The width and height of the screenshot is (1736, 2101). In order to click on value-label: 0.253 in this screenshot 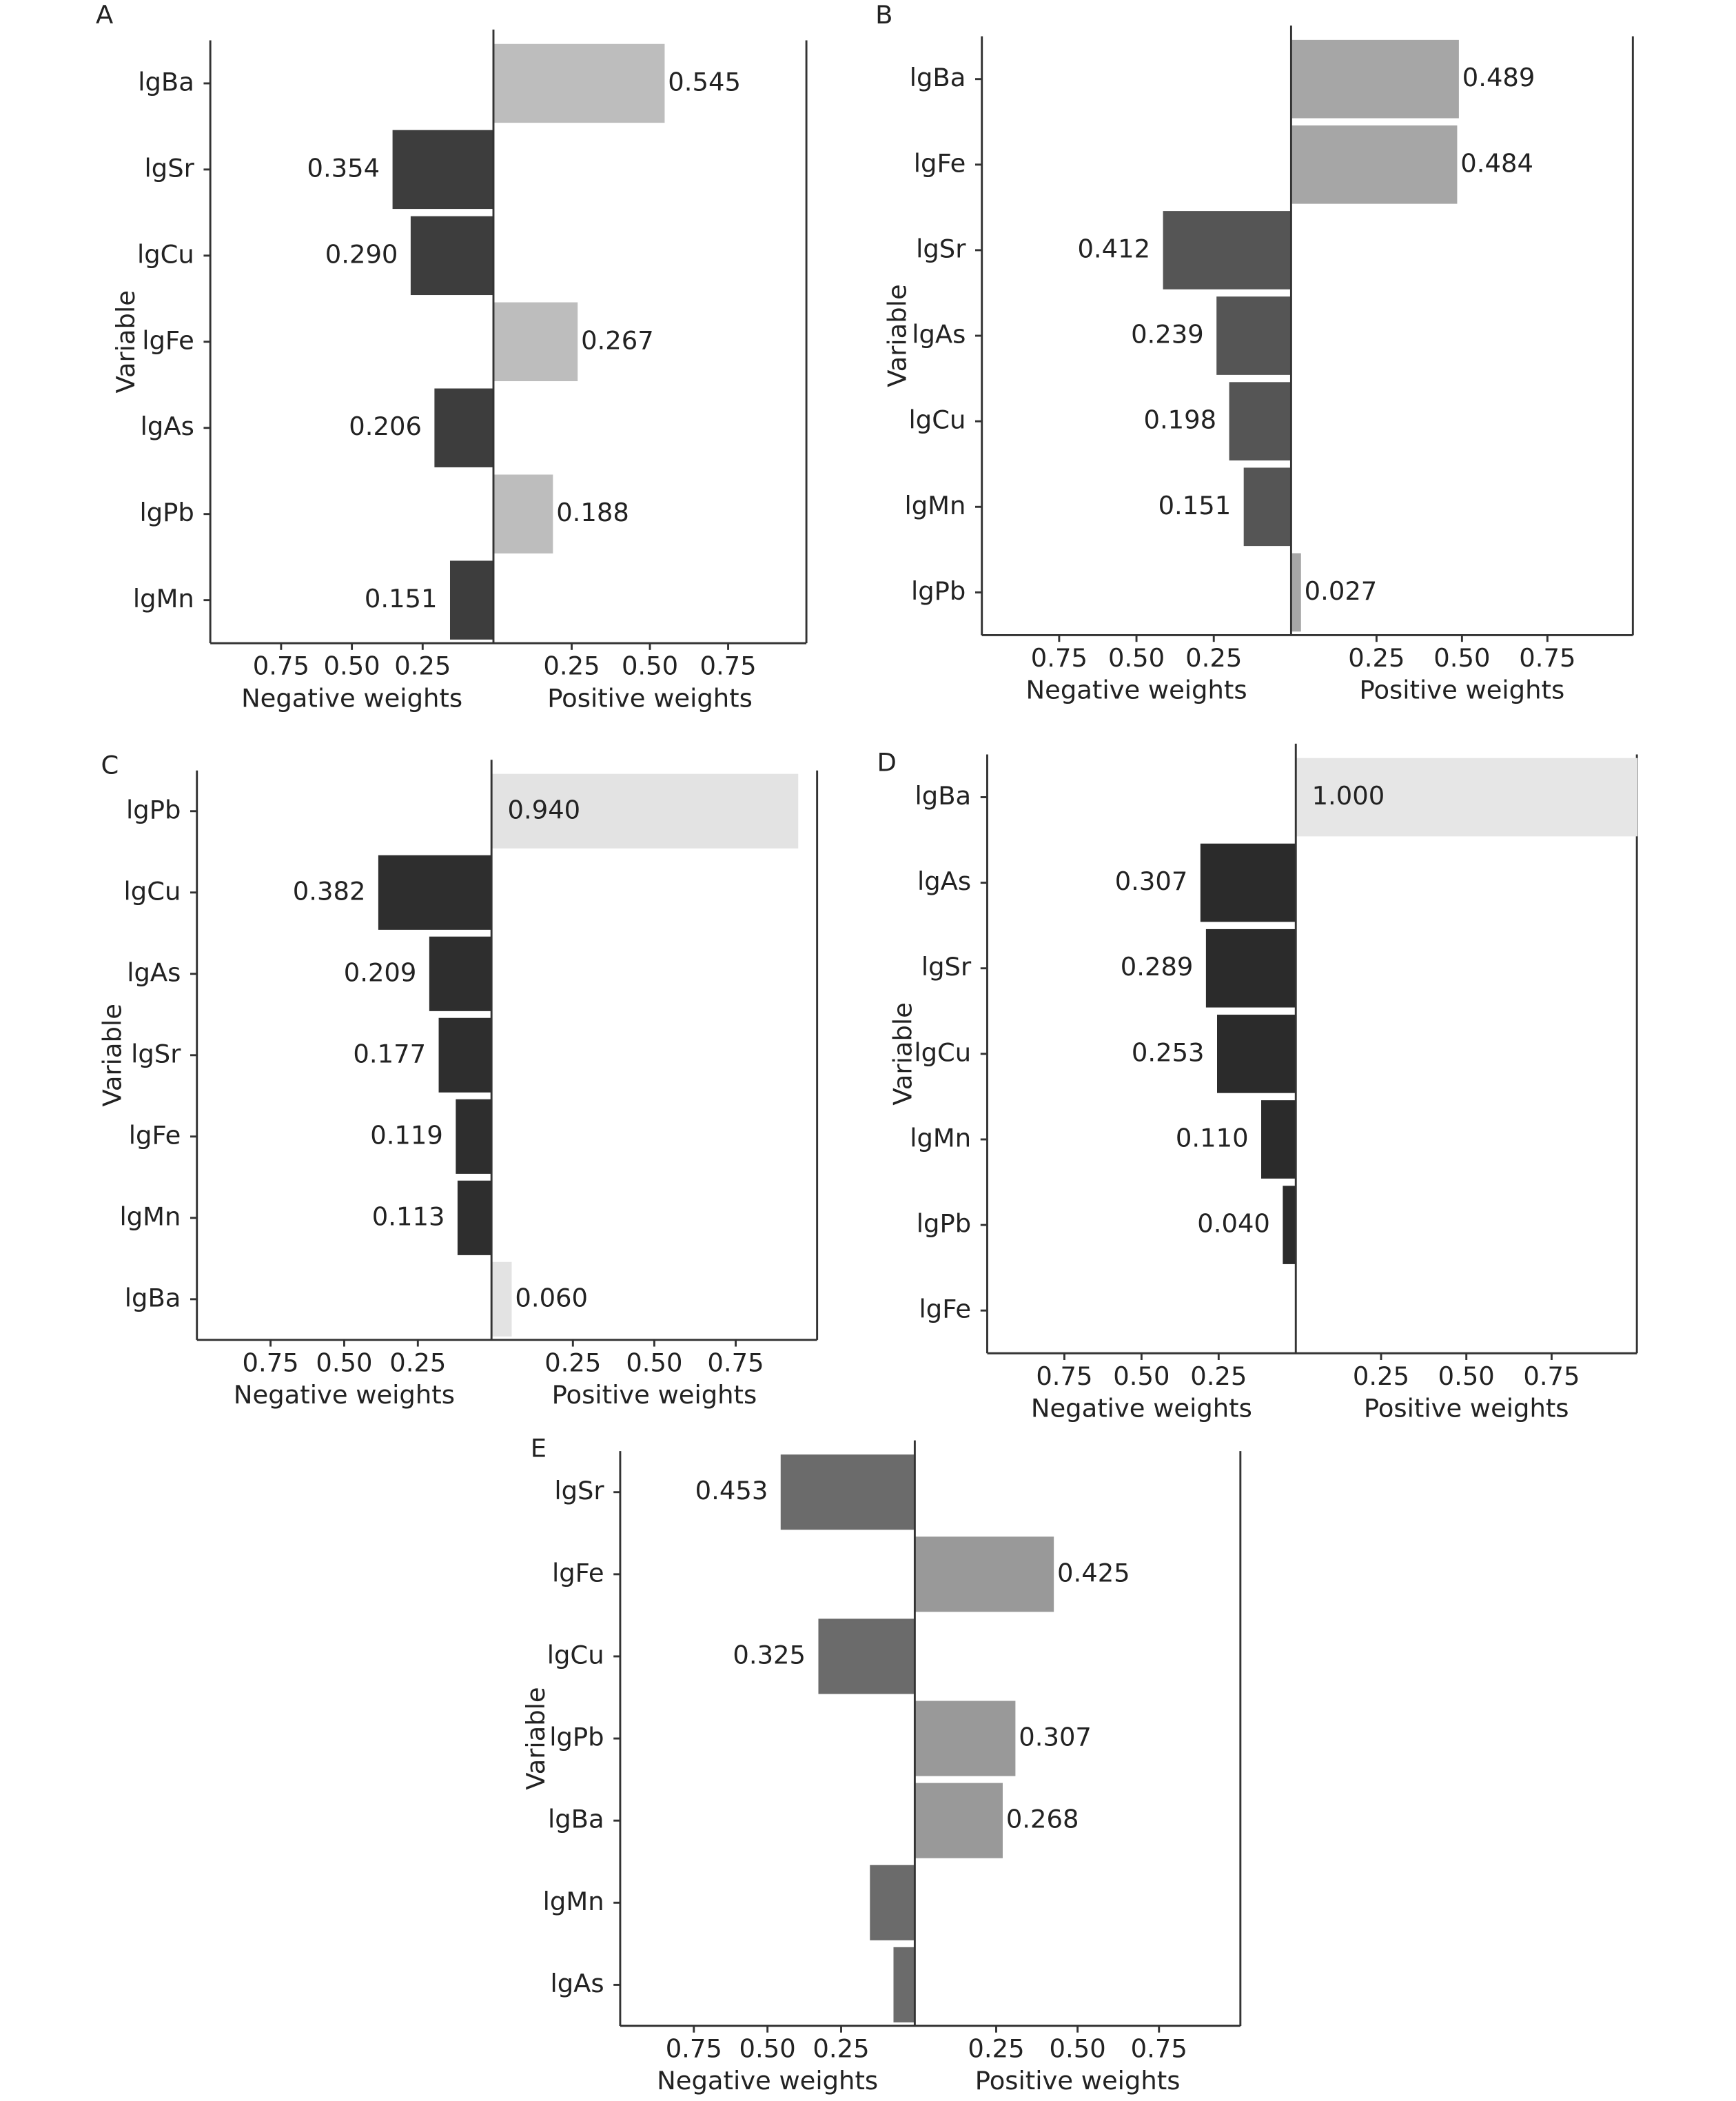, I will do `click(1168, 1052)`.